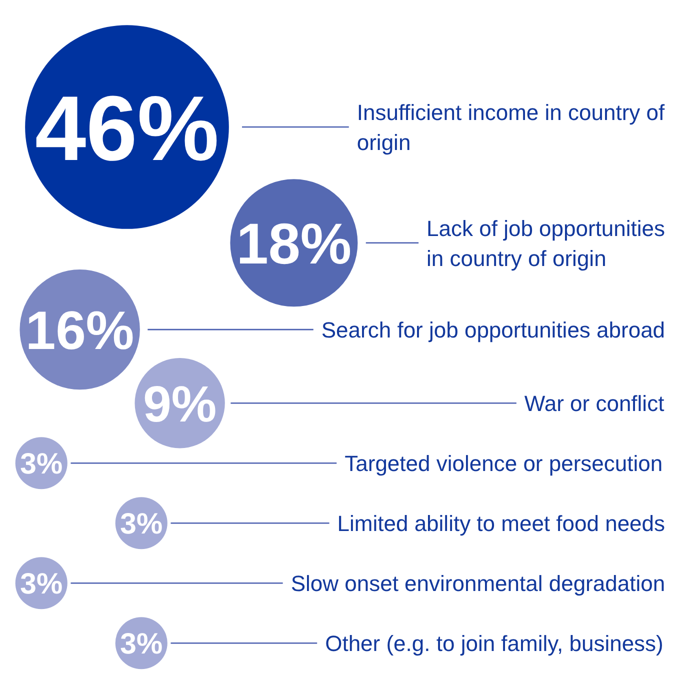 This screenshot has height=680, width=686. I want to click on category-label: Other (e.g. to join family, business), so click(494, 643).